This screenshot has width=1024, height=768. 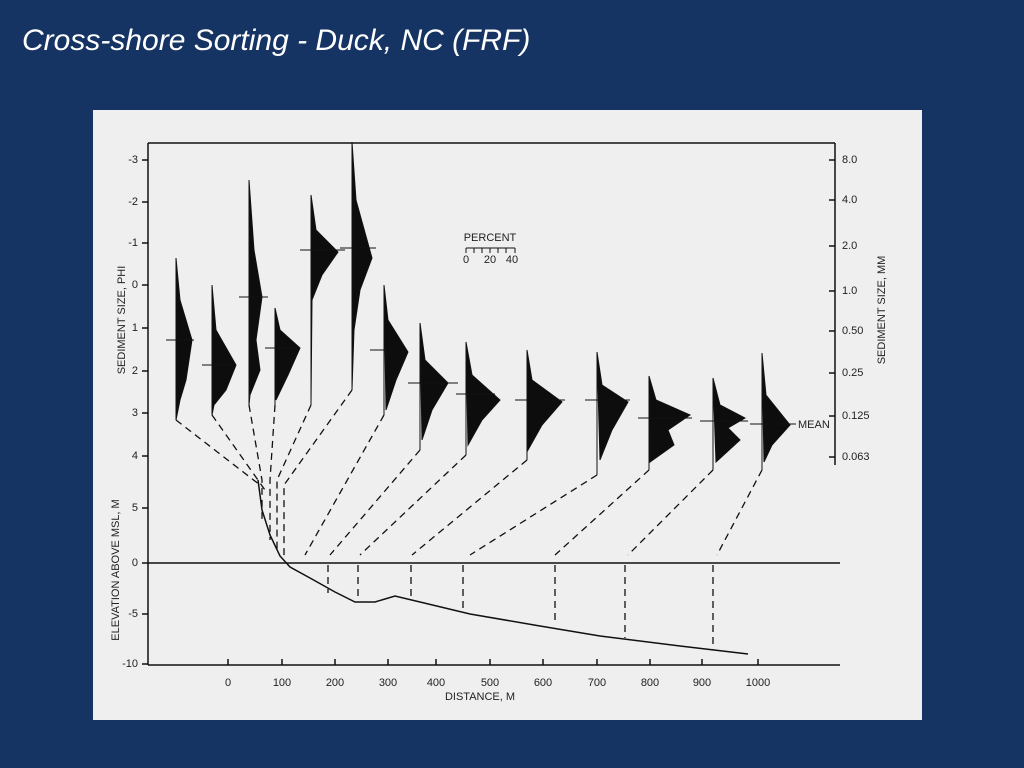 I want to click on phi-tick-label: 1, so click(x=135, y=328).